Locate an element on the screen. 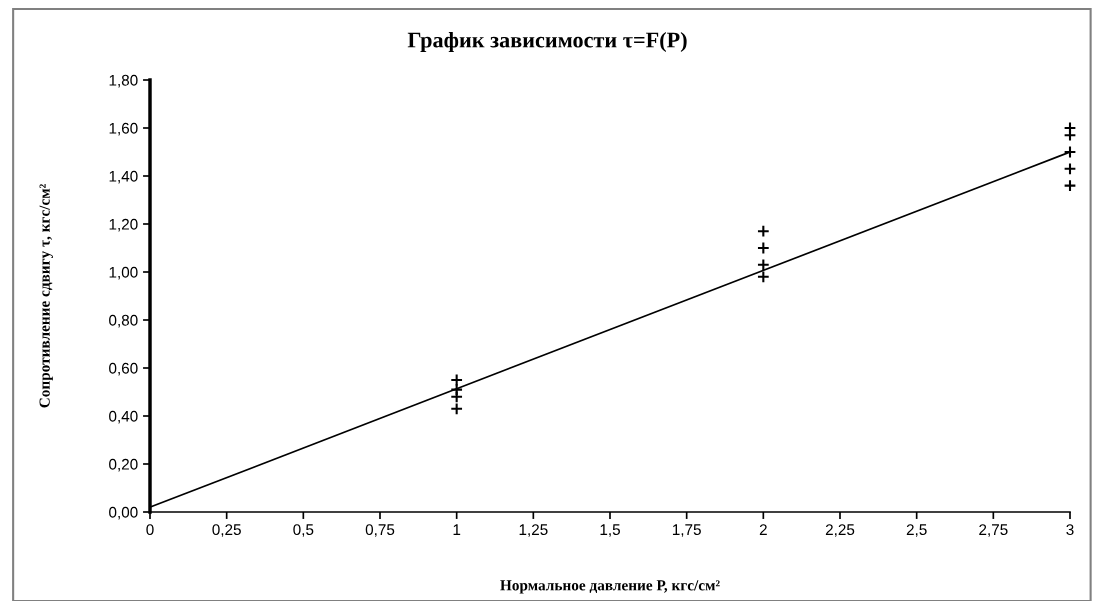  y-tick-label: 0,80 is located at coordinates (123, 321).